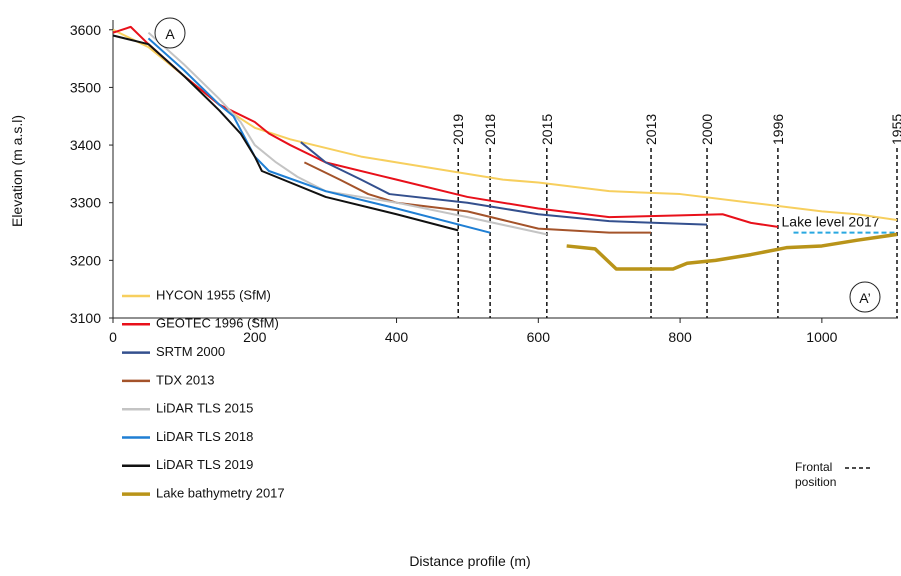 The width and height of the screenshot is (901, 576). Describe the element at coordinates (778, 129) in the screenshot. I see `frontal-label: 1996` at that location.